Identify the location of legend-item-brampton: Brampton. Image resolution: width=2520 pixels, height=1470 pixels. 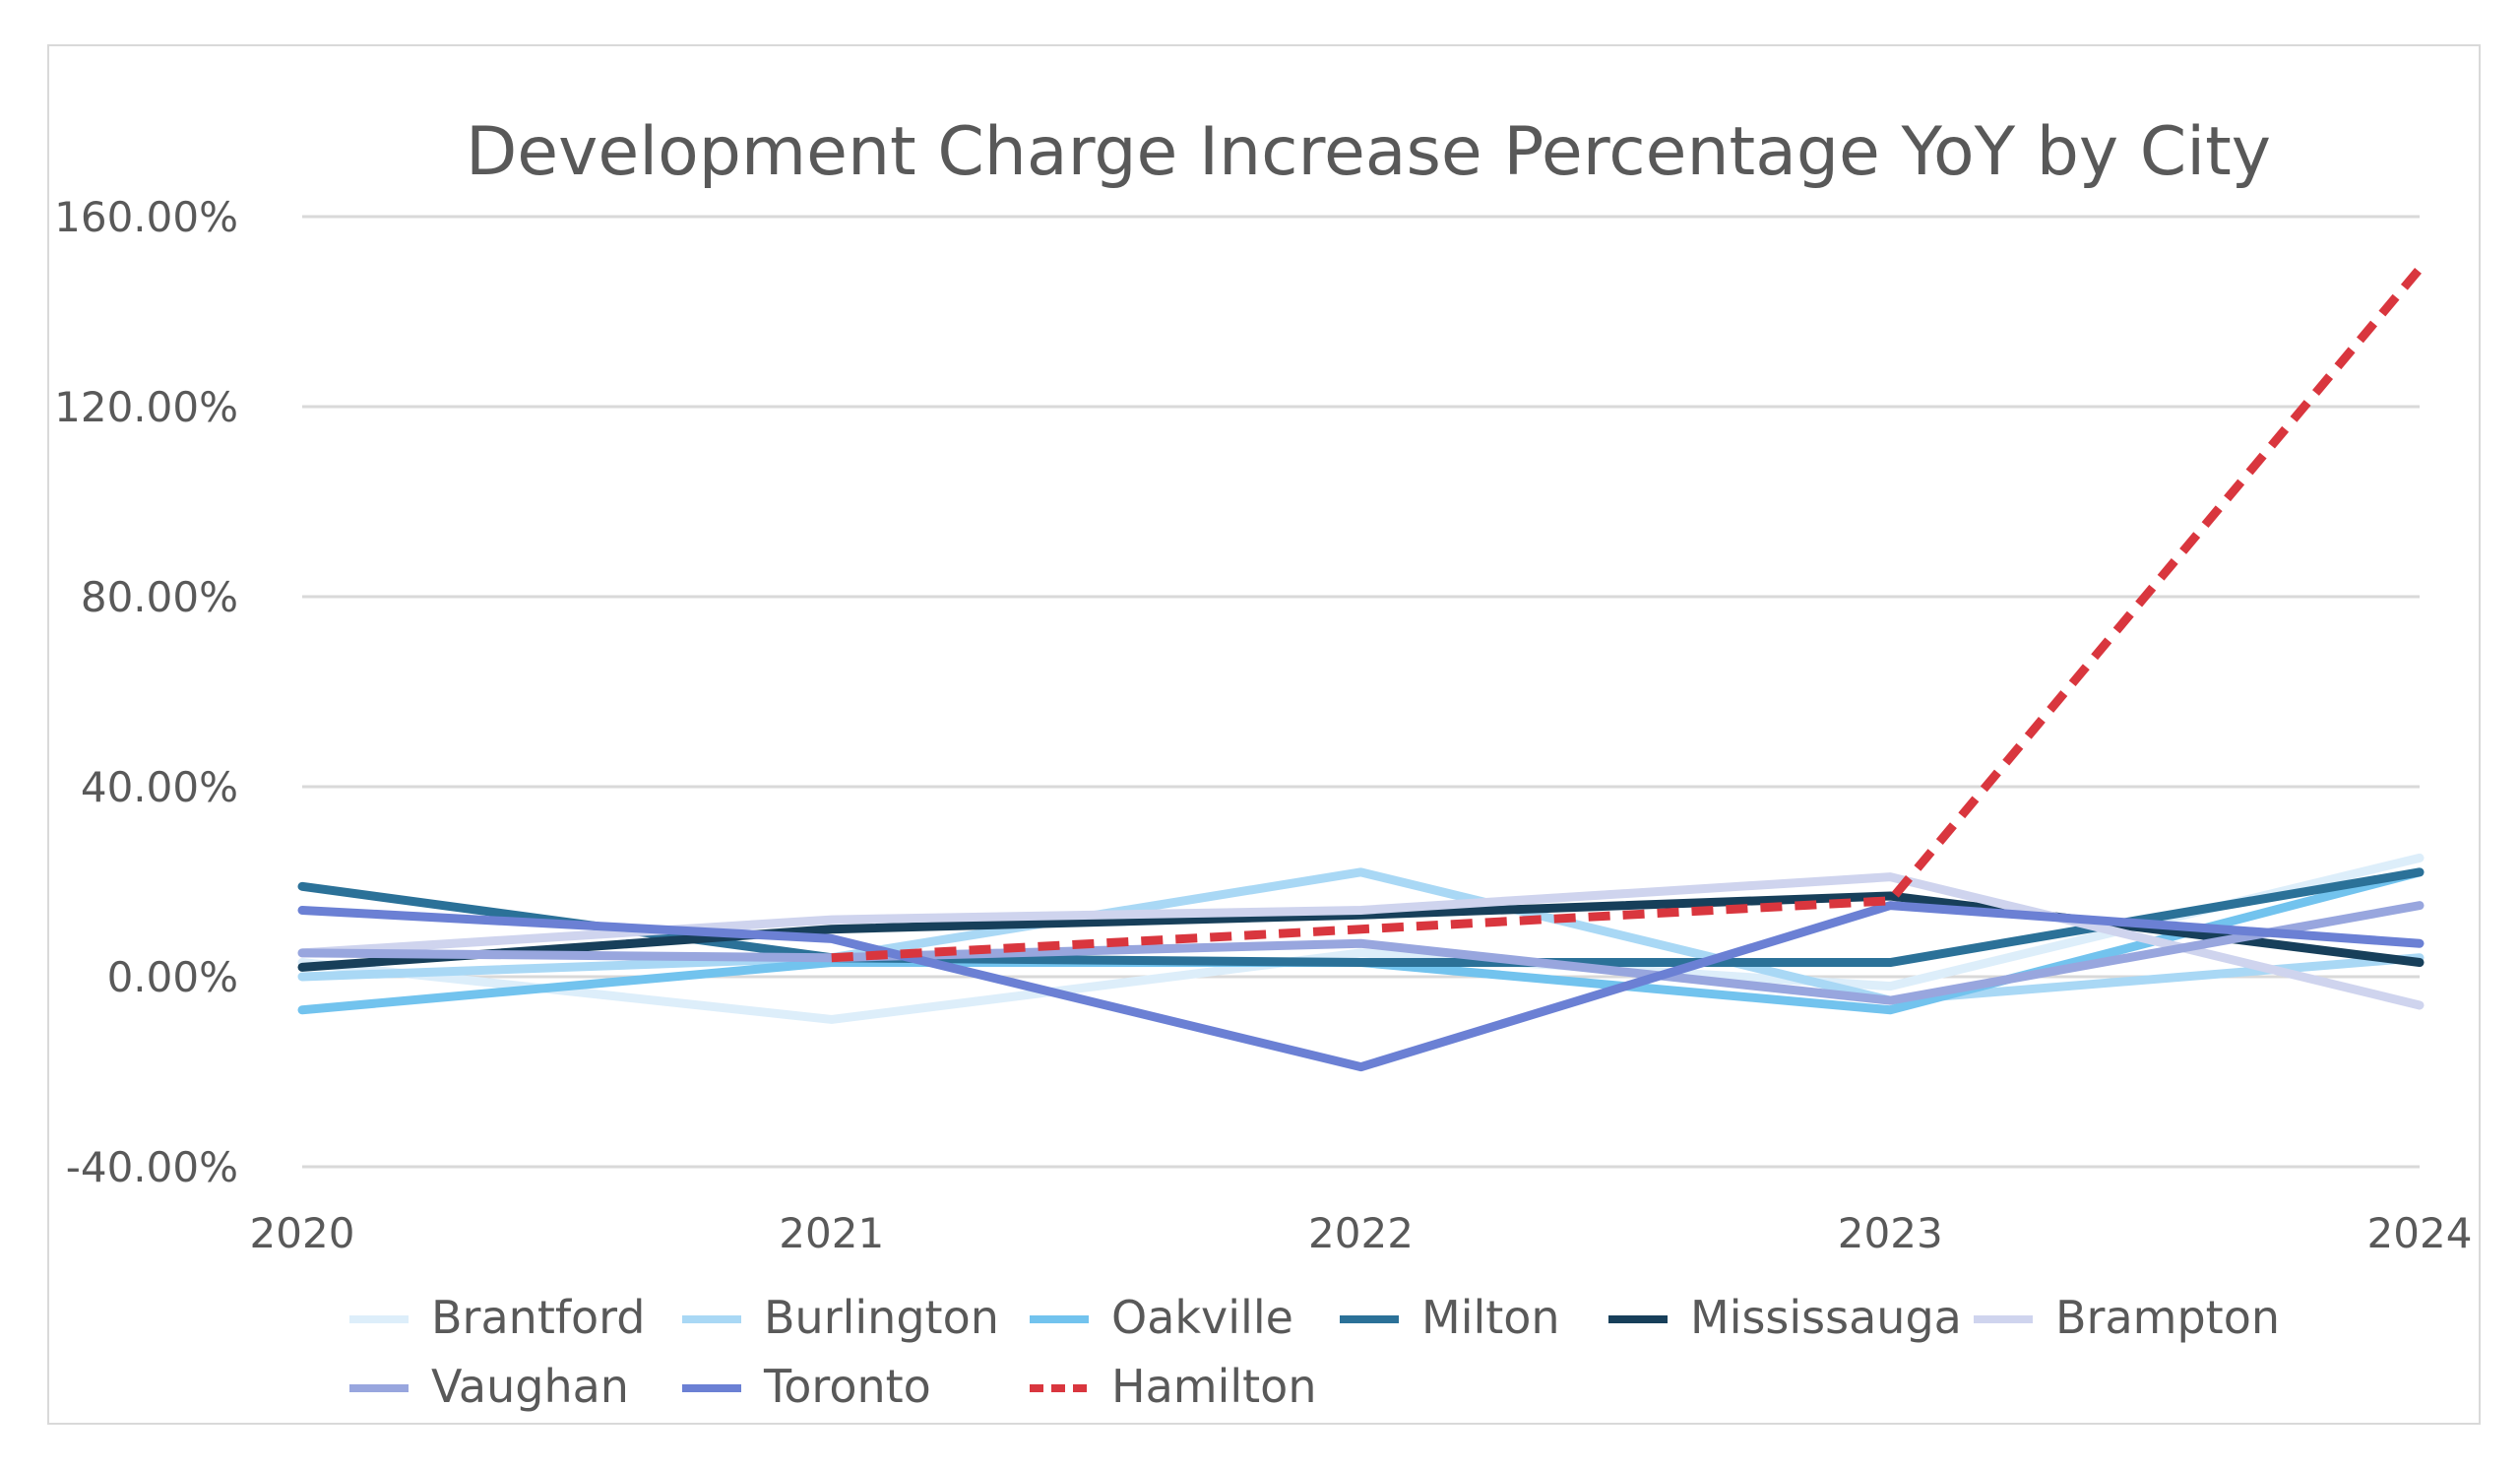
(2127, 1317).